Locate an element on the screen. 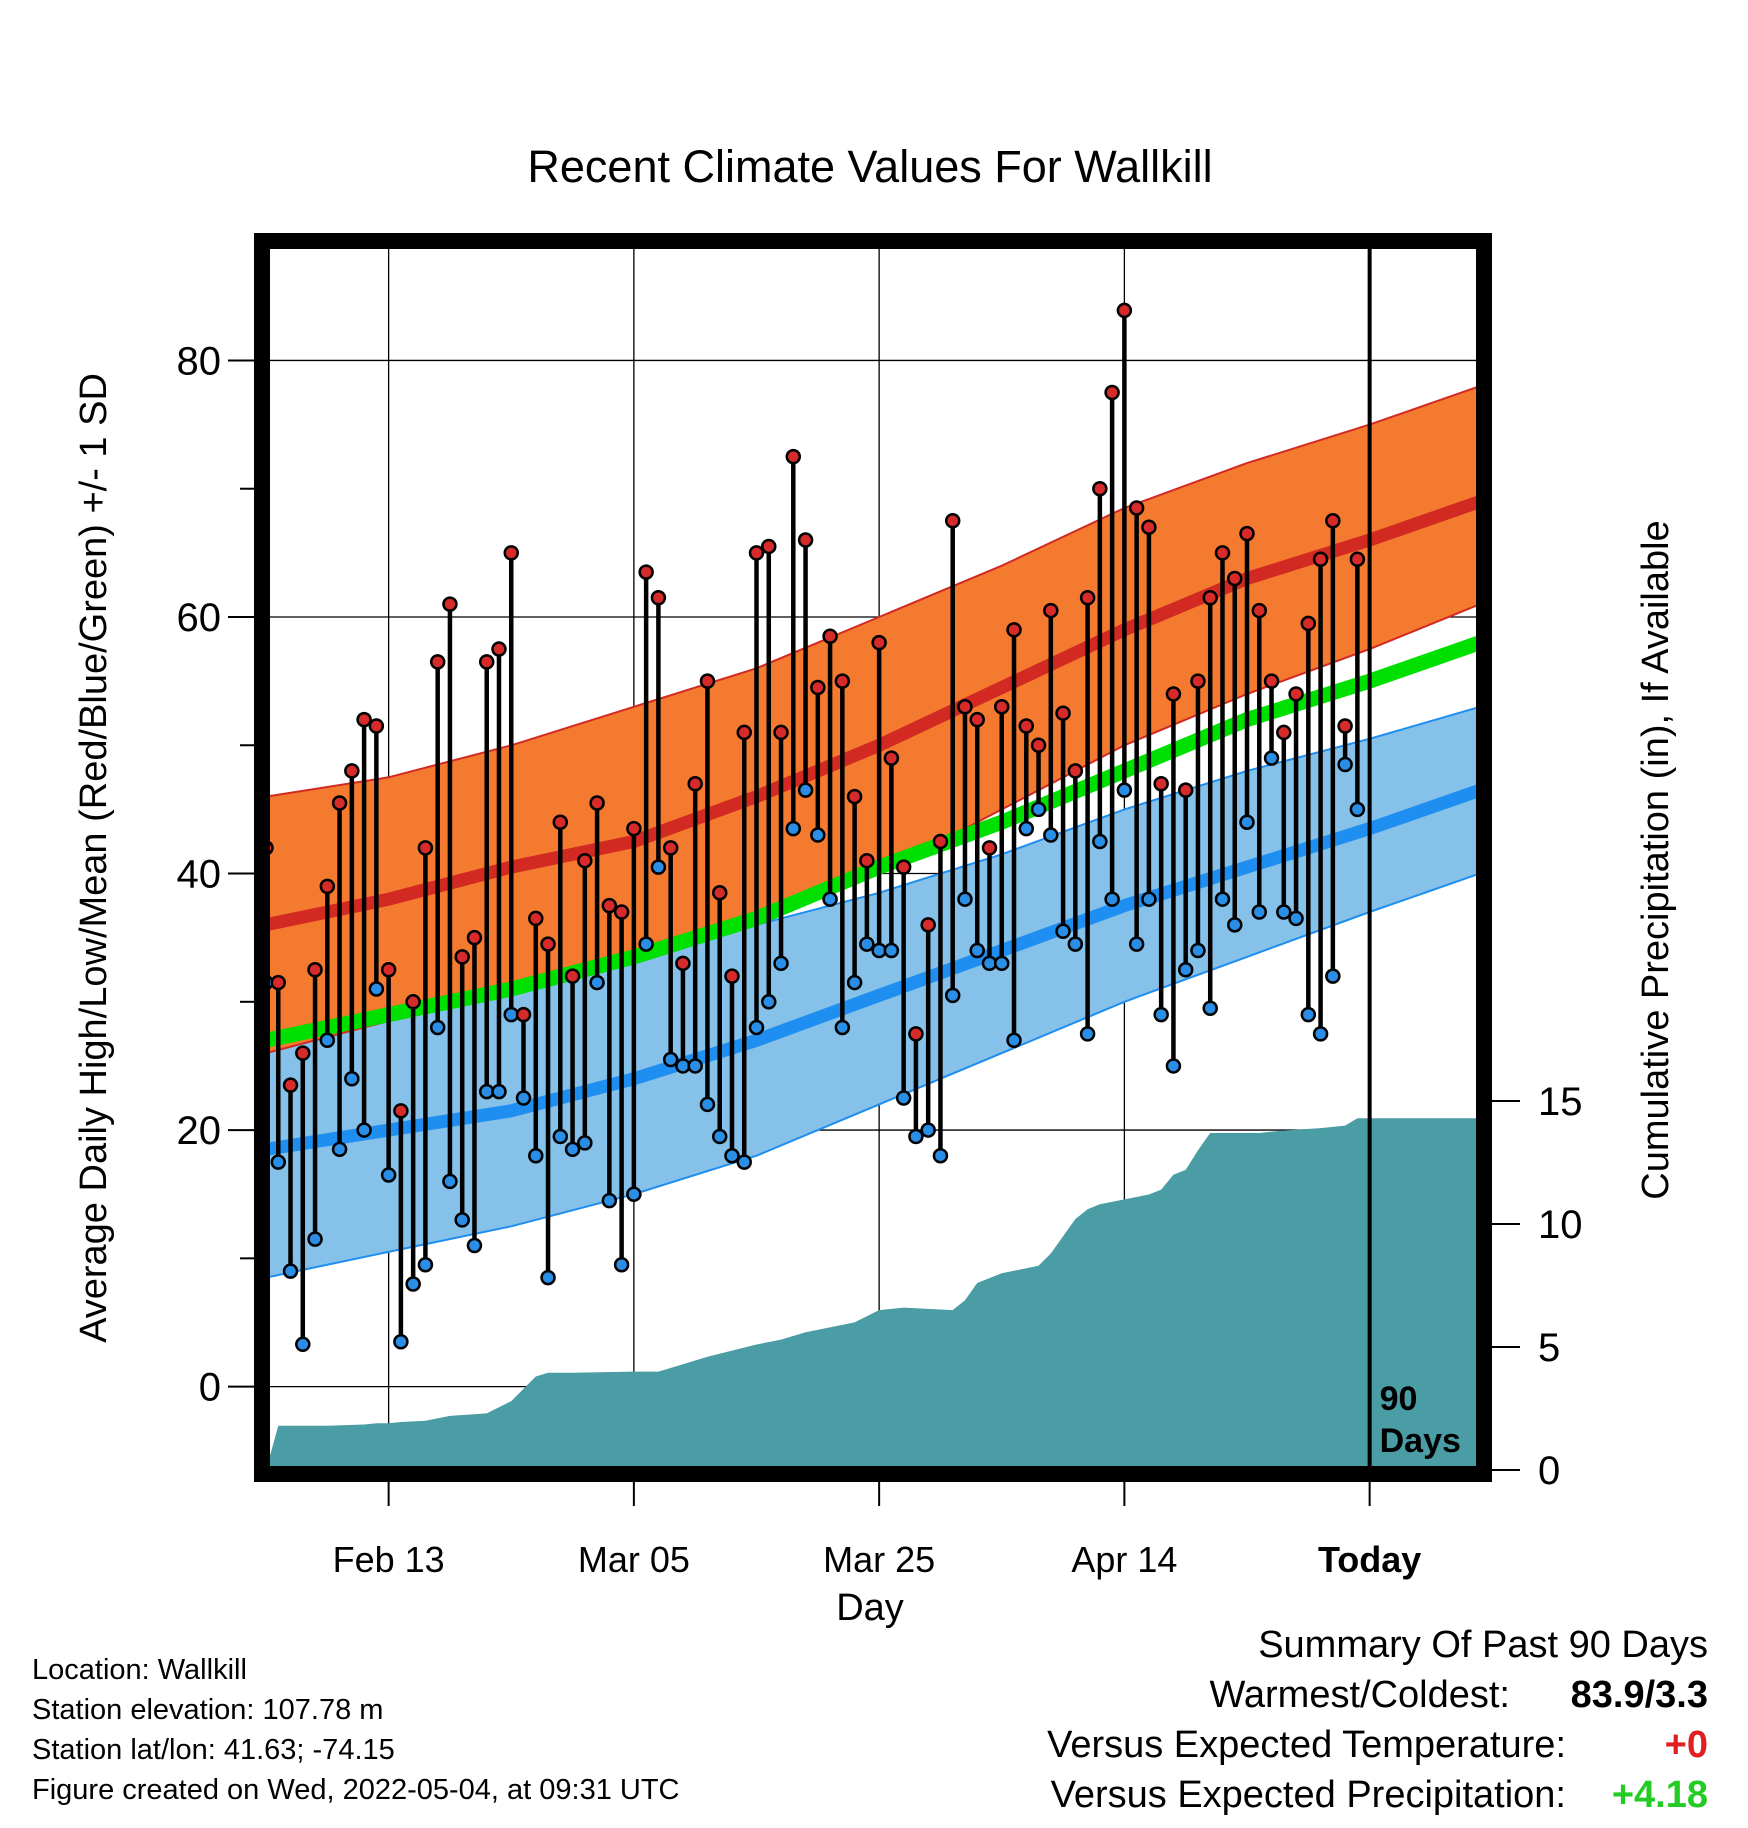  x-tick-label: Mar 25 is located at coordinates (879, 1559).